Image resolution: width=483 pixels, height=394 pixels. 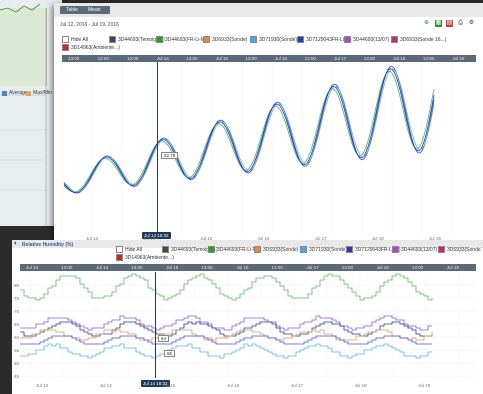 I want to click on bottom-legend-item: 3D6933(Sonde), so click(x=276, y=249).